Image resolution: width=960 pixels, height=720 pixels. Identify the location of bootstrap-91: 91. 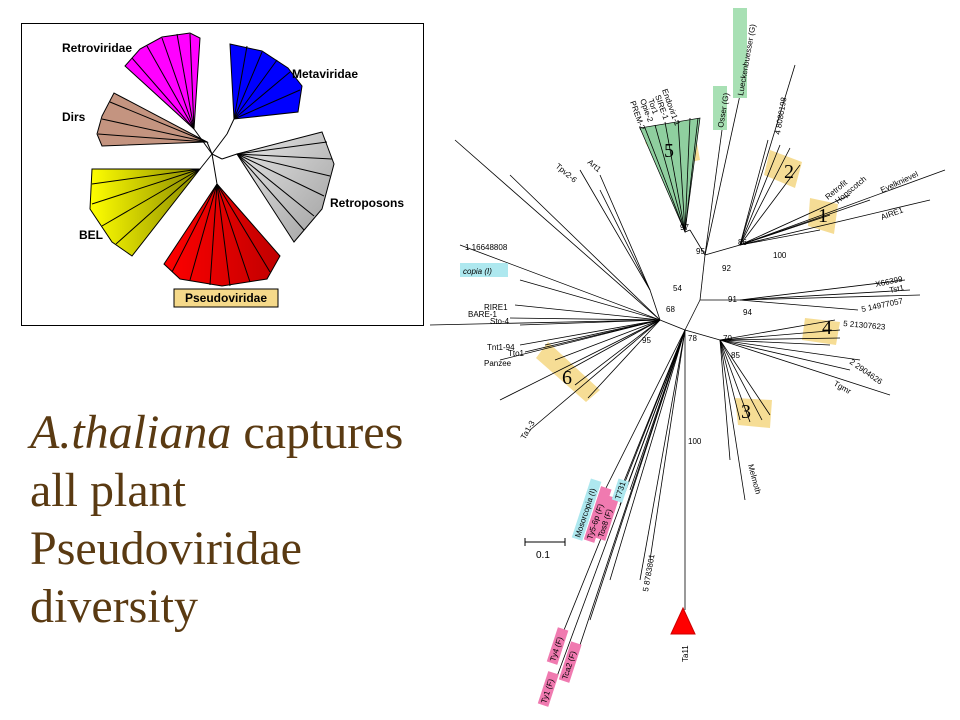
(732, 299).